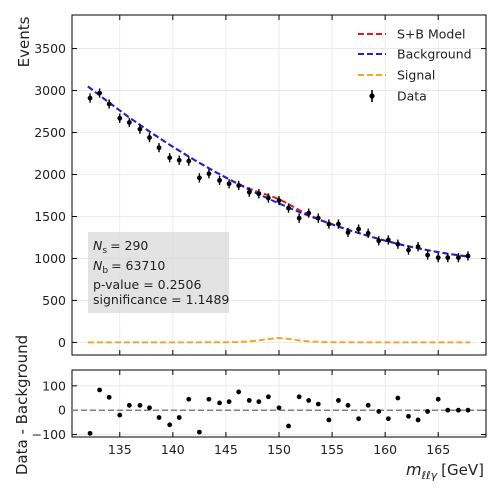 The width and height of the screenshot is (500, 500). Describe the element at coordinates (372, 96) in the screenshot. I see `legend-swatch-data-marker` at that location.